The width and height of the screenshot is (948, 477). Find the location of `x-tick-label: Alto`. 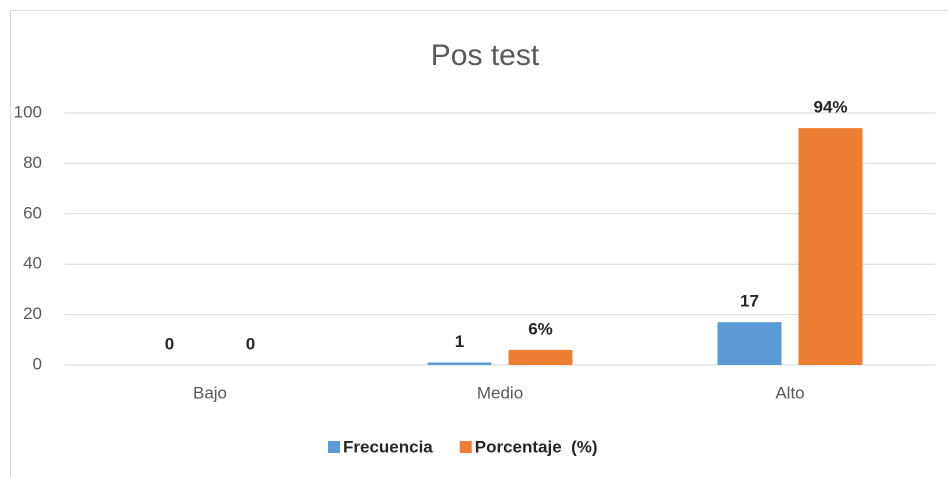

x-tick-label: Alto is located at coordinates (789, 392).